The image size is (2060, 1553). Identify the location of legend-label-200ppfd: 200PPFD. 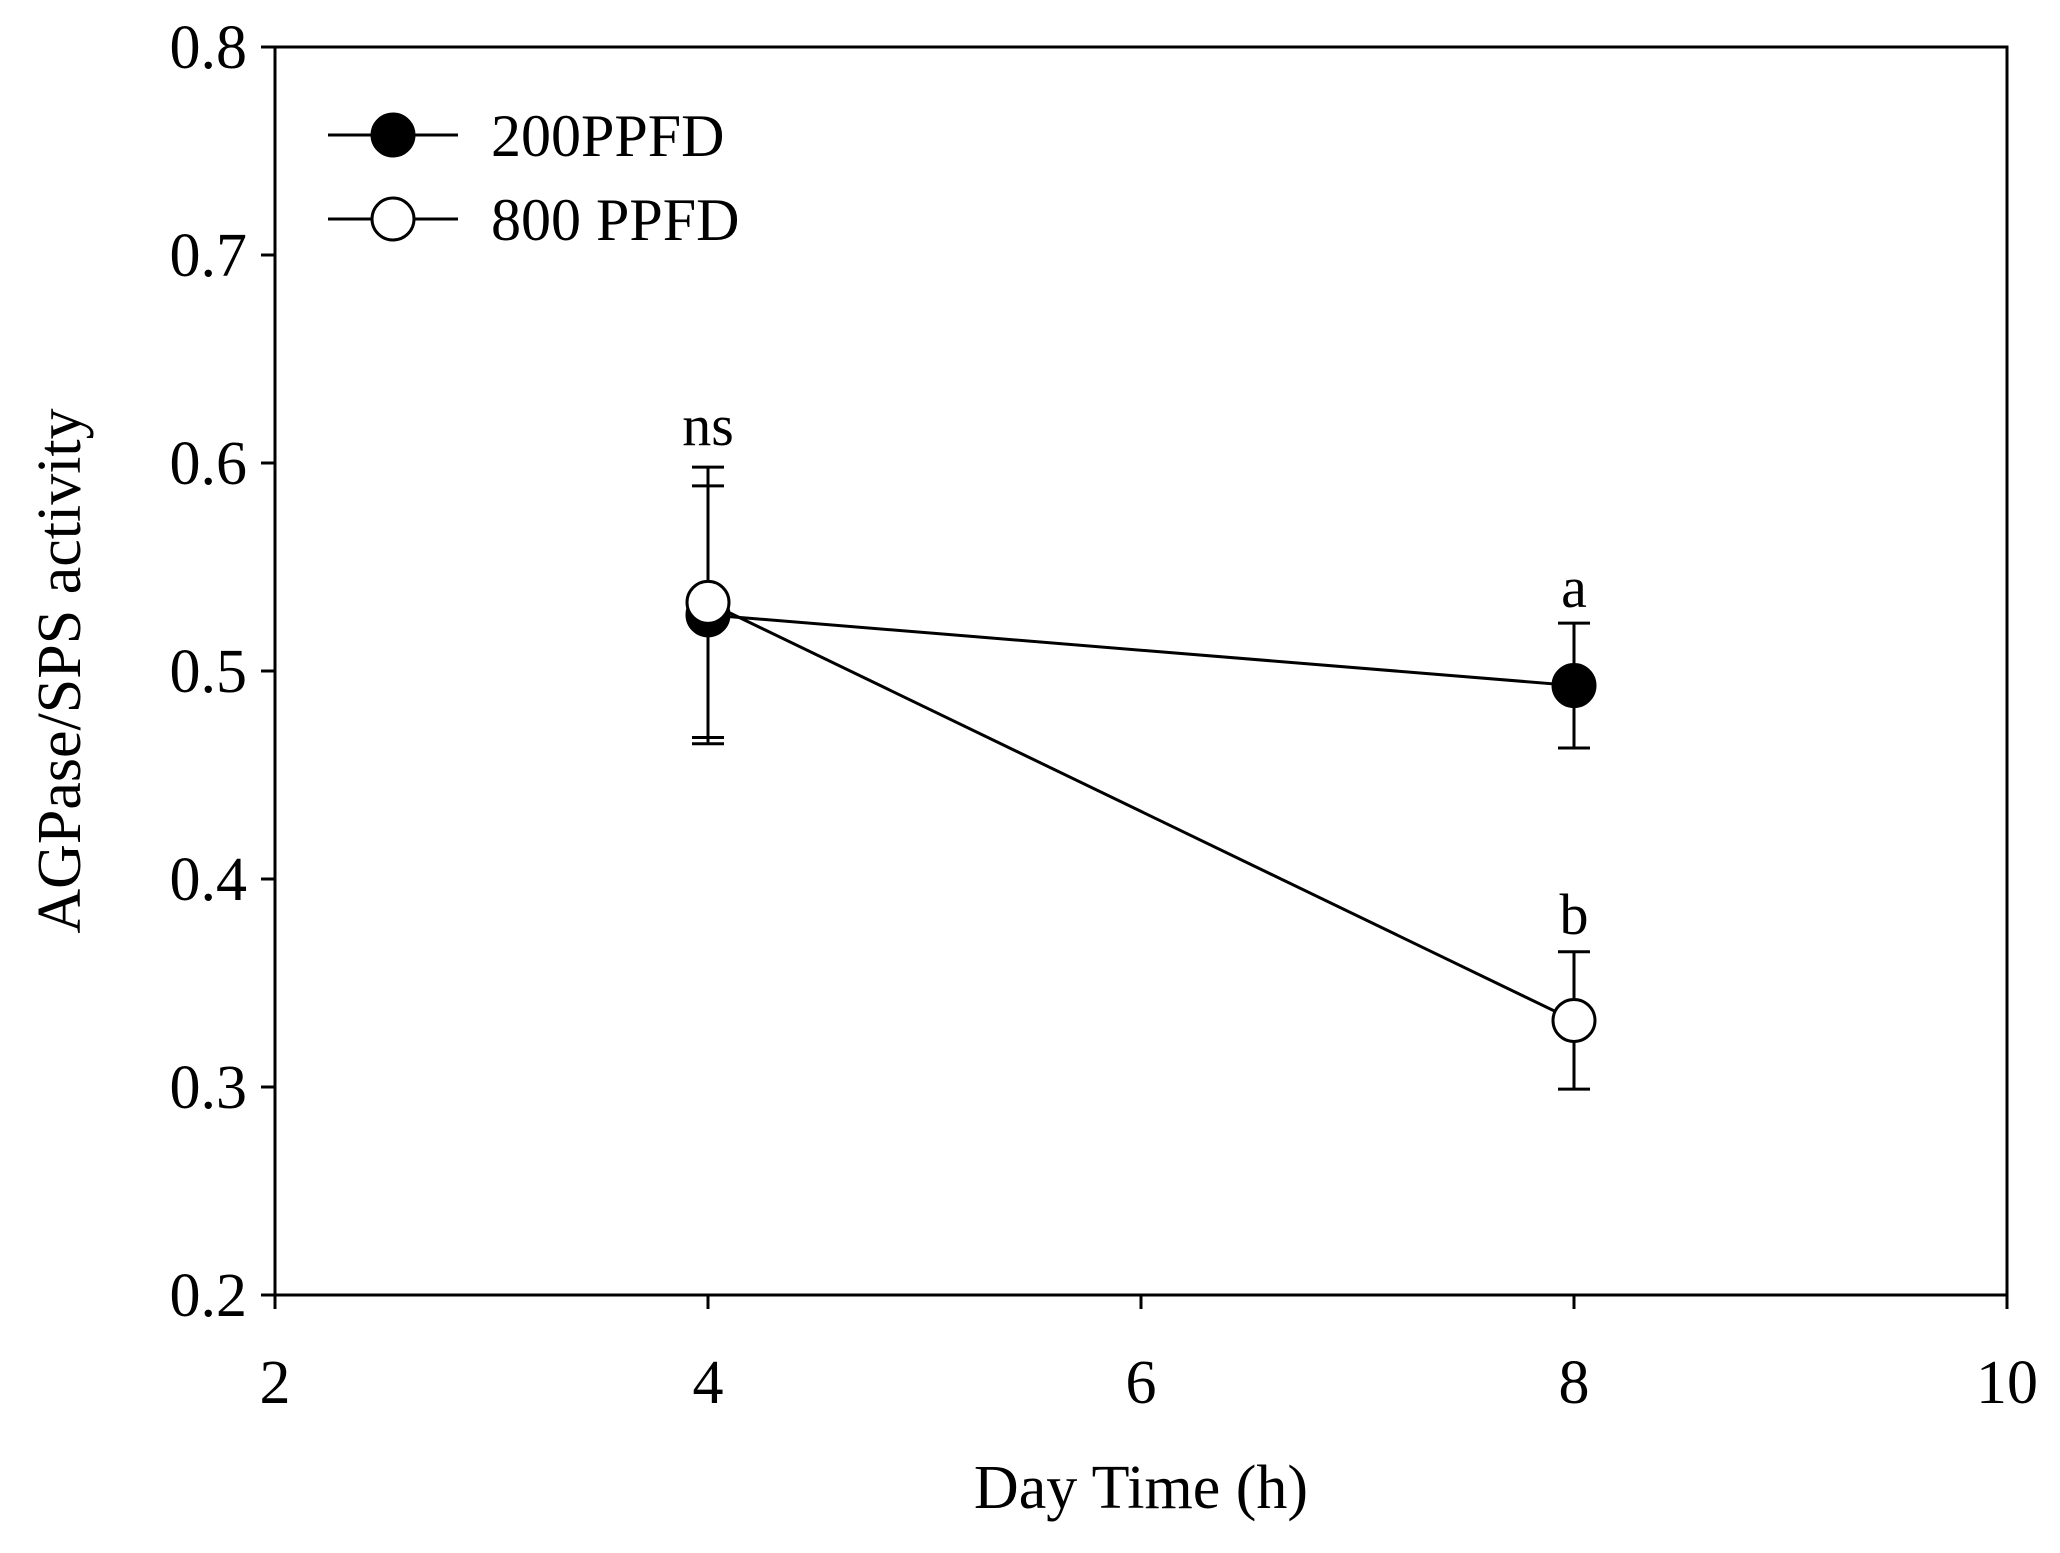
(607, 136).